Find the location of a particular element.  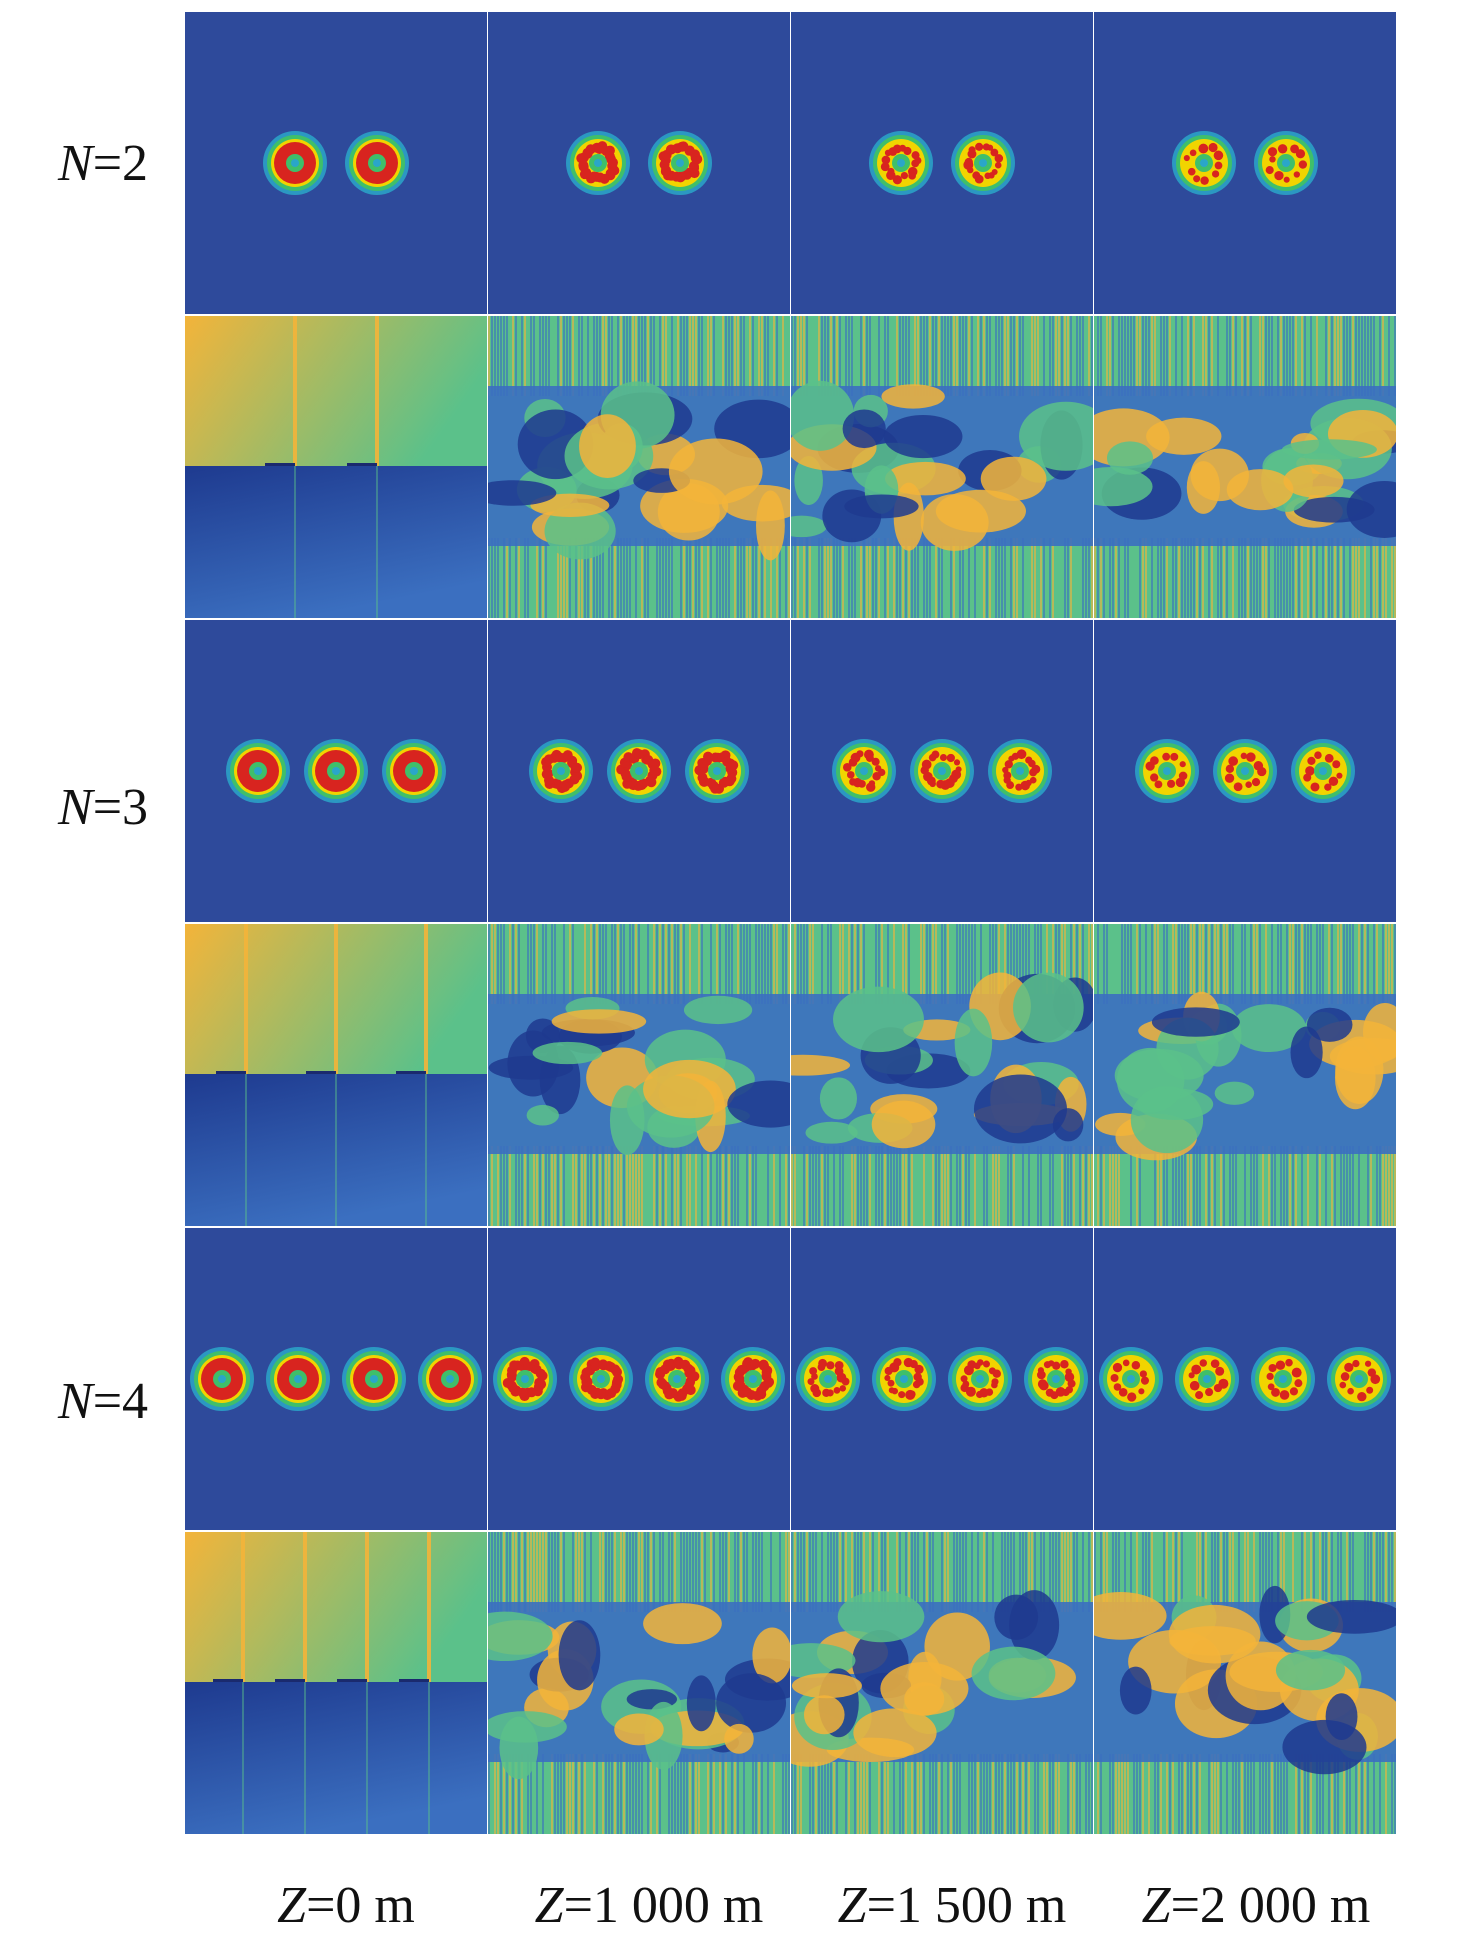

row-label-n3: N=3 is located at coordinates (103, 807).